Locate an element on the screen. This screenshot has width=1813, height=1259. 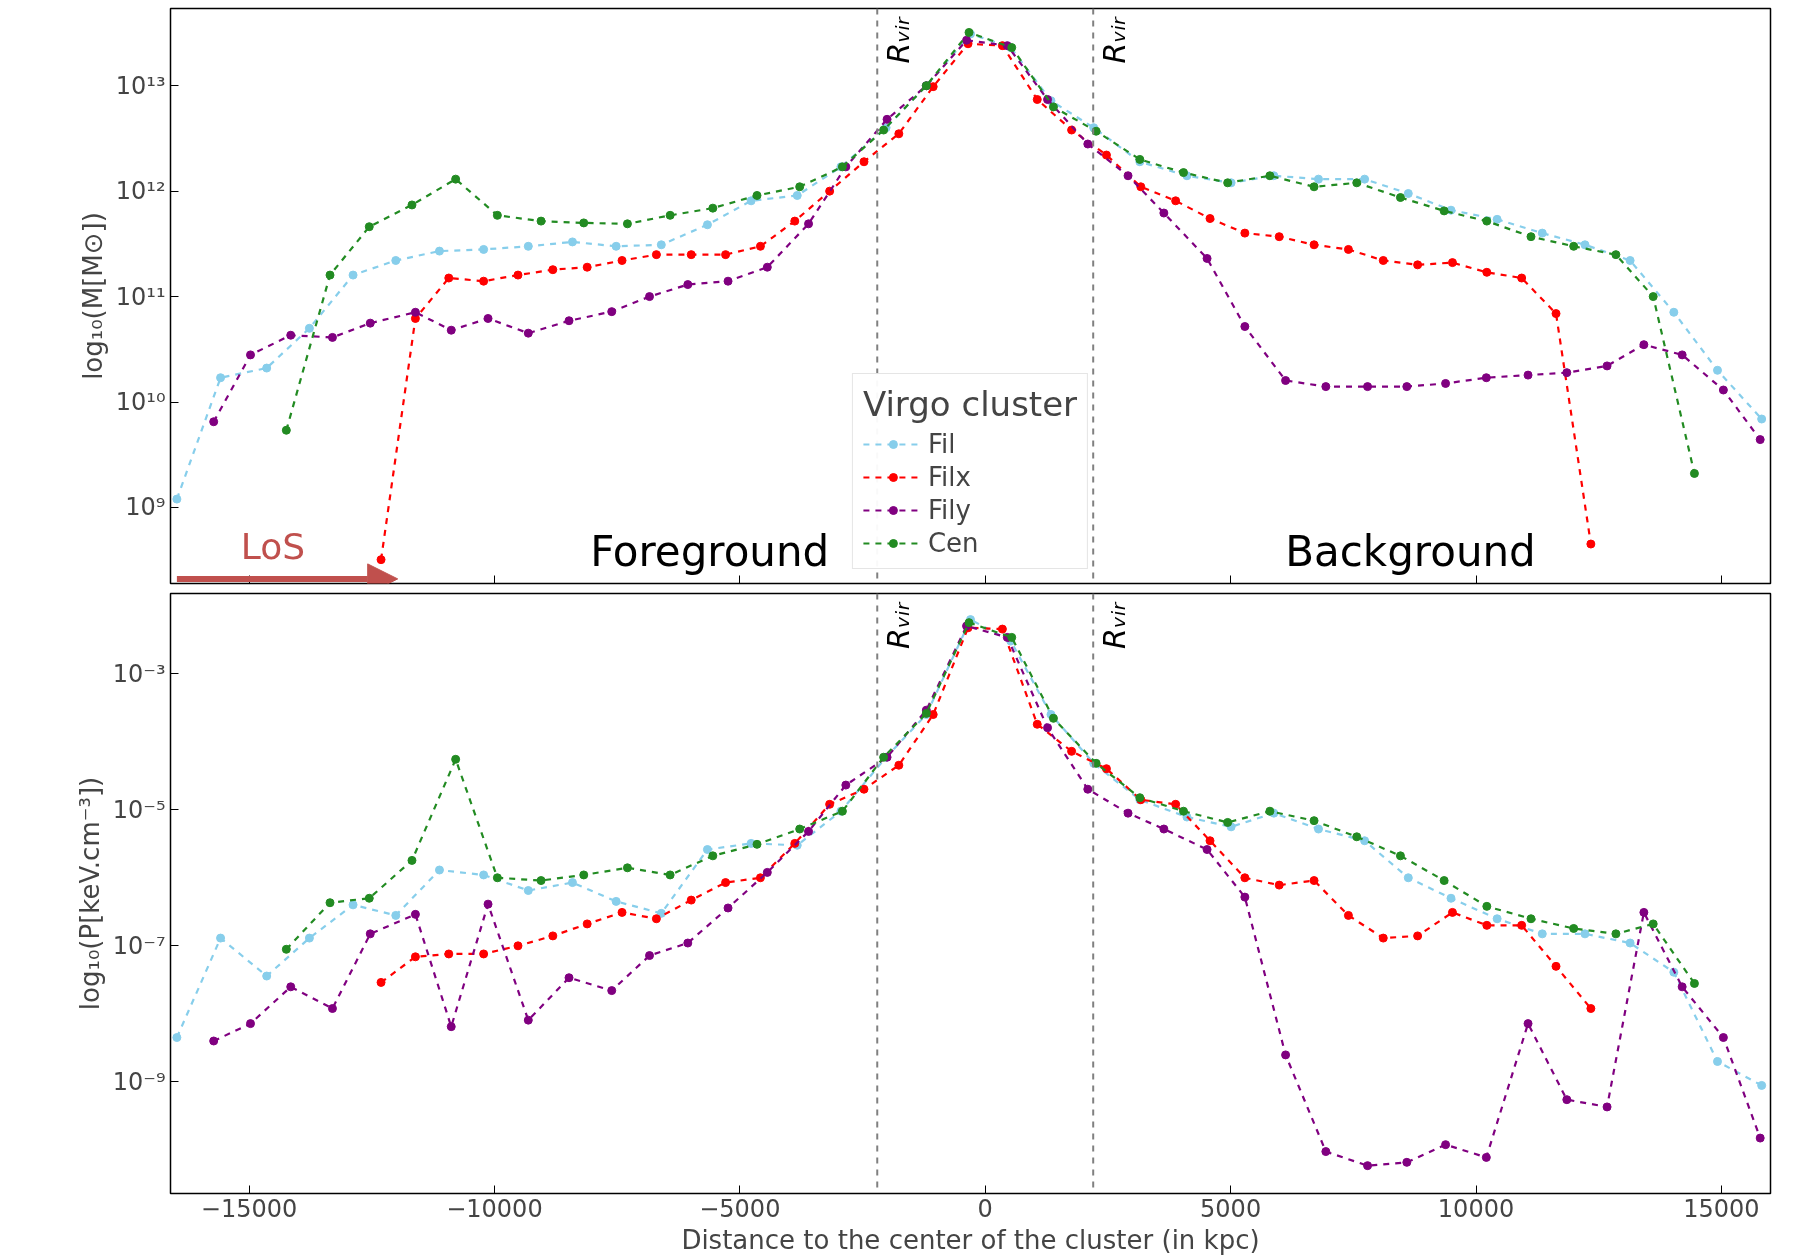
x-axis-title: Distance to the center of the cluster (in kpc) is located at coordinates (970, 1239).